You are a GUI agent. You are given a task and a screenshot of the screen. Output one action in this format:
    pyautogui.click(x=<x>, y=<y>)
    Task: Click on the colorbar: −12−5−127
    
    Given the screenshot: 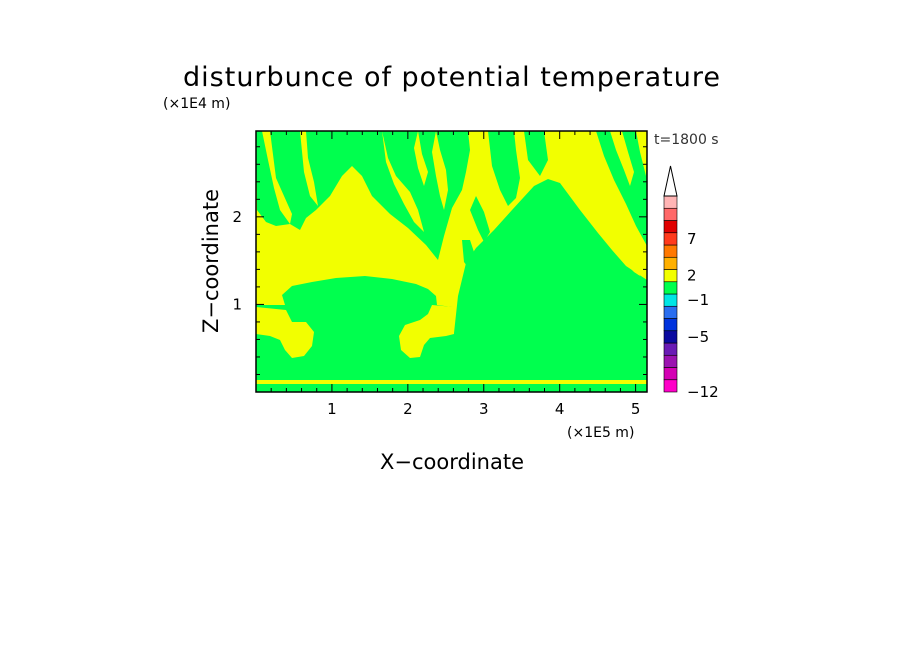 What is the action you would take?
    pyautogui.click(x=691, y=283)
    